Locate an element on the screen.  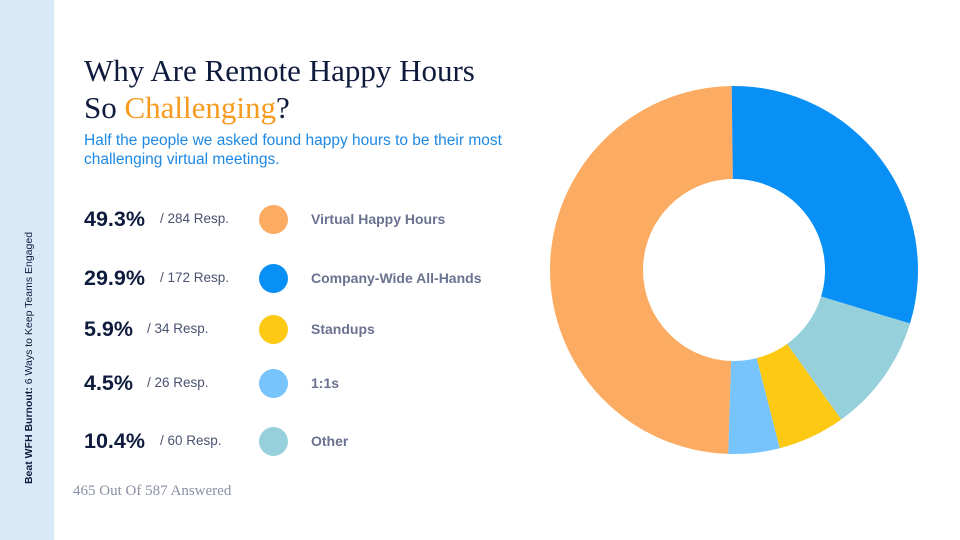
legend-swatch-standups is located at coordinates (273, 329).